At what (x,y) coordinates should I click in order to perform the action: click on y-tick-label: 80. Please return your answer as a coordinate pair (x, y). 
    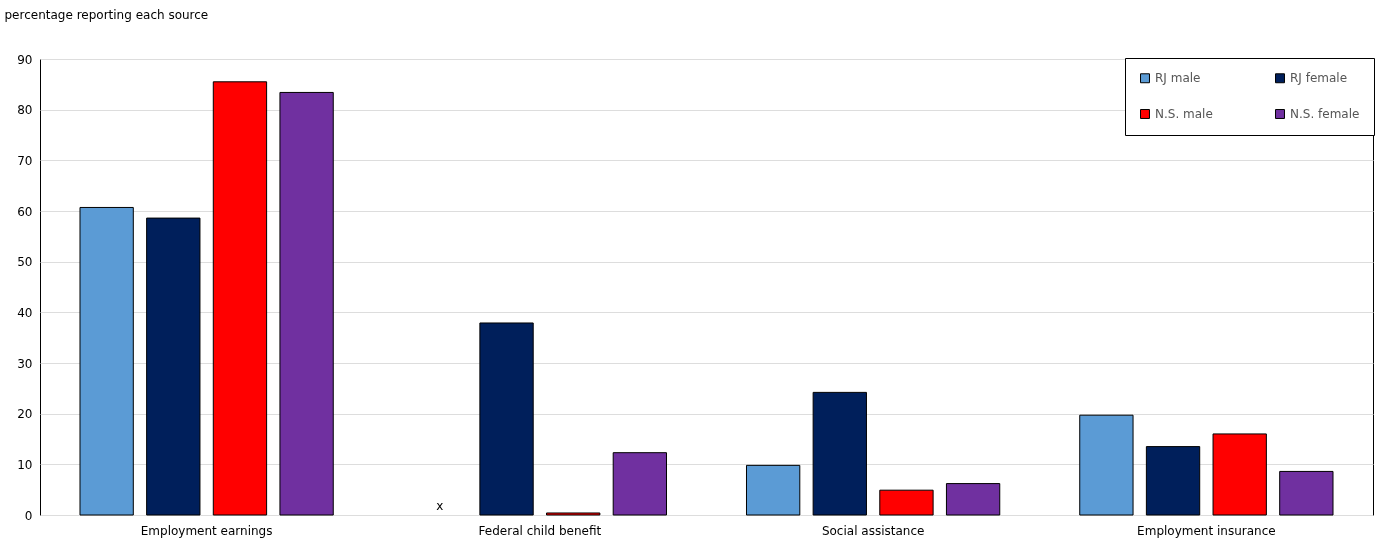
    Looking at the image, I should click on (25, 110).